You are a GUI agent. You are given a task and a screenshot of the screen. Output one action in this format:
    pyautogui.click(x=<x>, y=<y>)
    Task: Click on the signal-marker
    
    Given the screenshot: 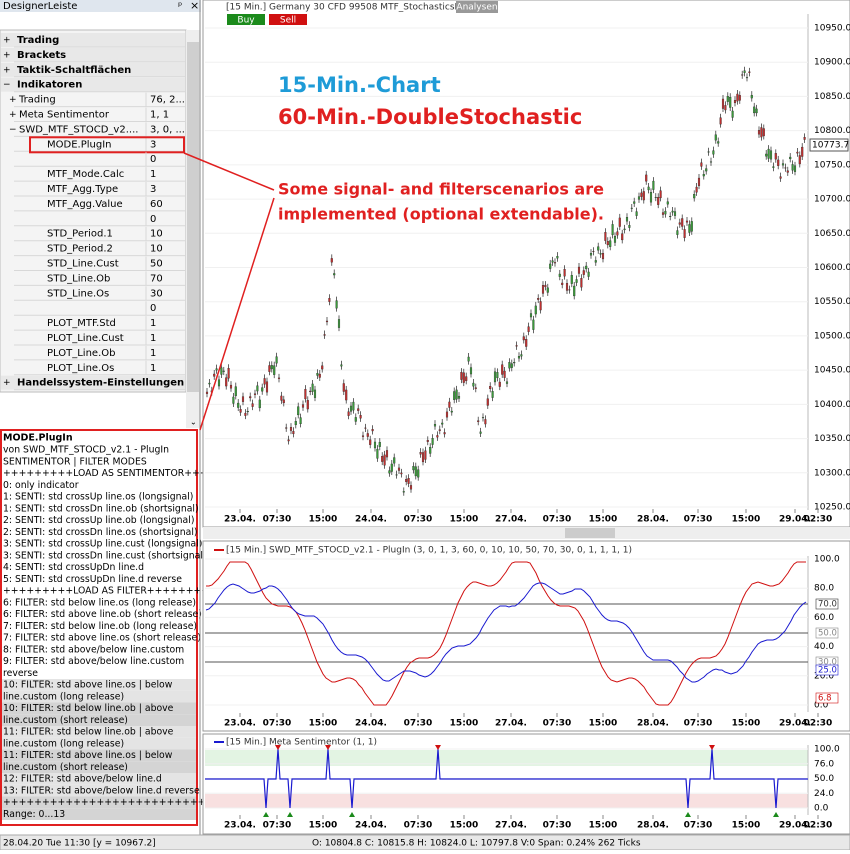 What is the action you would take?
    pyautogui.click(x=266, y=814)
    